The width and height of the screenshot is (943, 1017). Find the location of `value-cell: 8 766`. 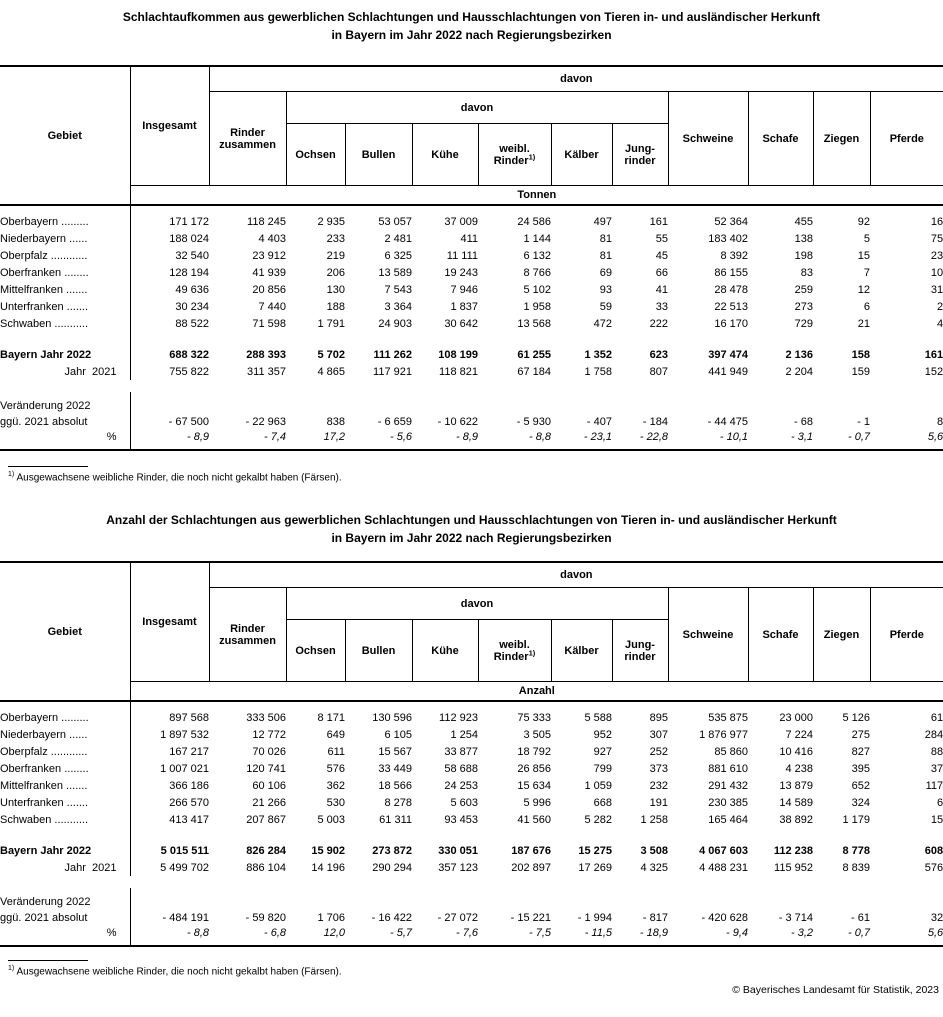

value-cell: 8 766 is located at coordinates (537, 272).